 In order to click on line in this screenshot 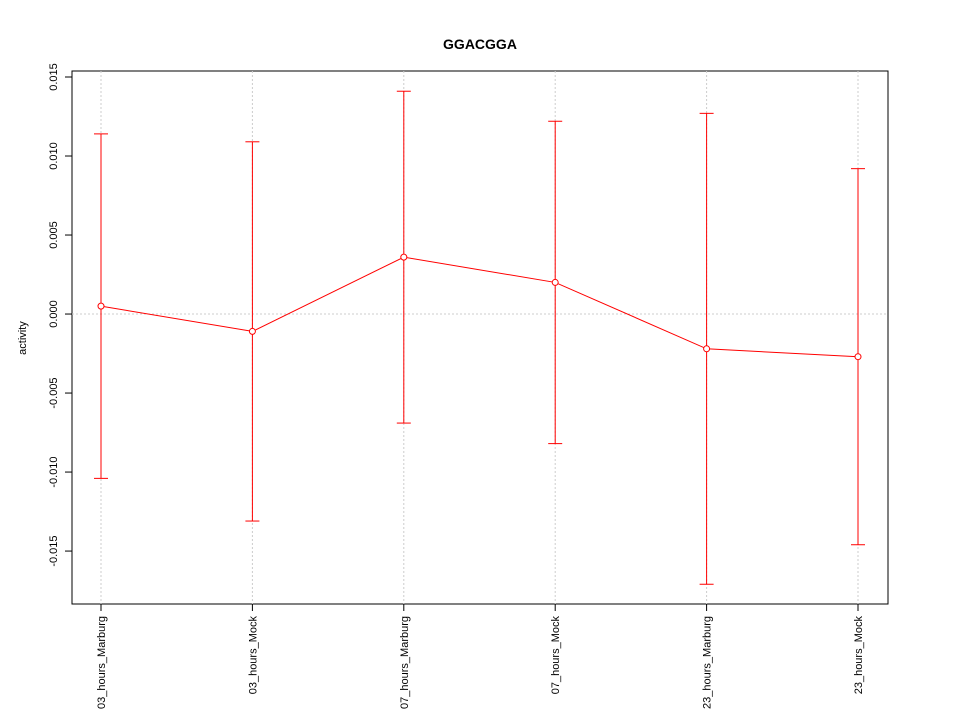, I will do `click(479, 307)`.